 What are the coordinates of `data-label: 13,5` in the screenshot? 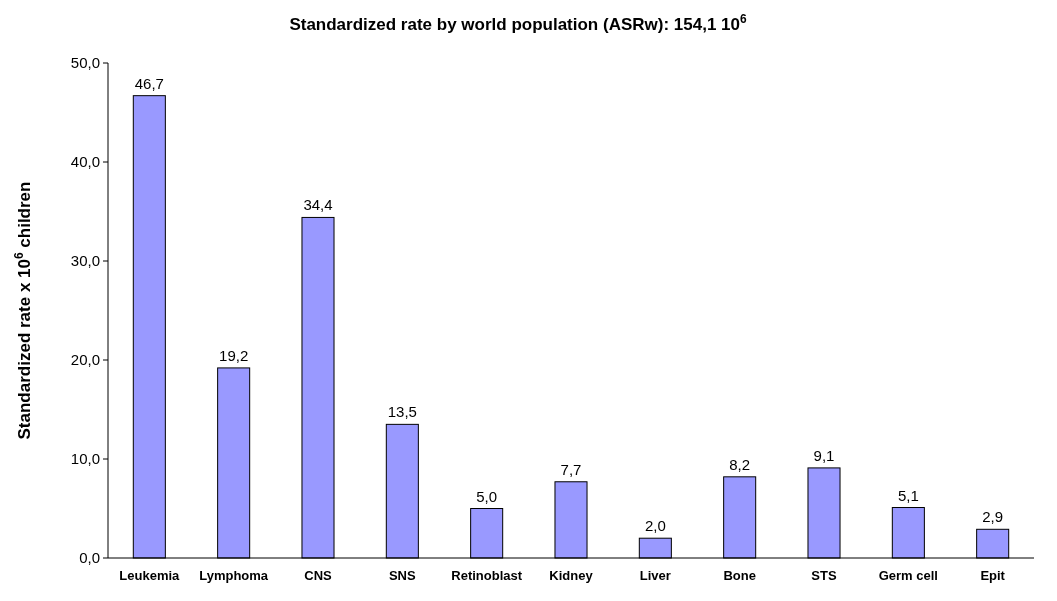 It's located at (402, 412).